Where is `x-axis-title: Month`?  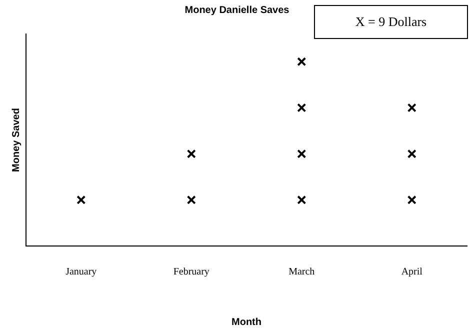
x-axis-title: Month is located at coordinates (247, 322).